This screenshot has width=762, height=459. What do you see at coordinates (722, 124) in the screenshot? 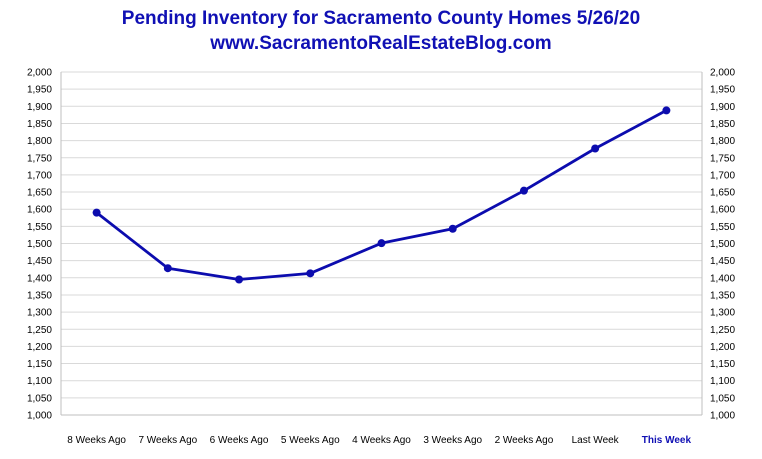
I see `y-tick-label-right: 1,850` at bounding box center [722, 124].